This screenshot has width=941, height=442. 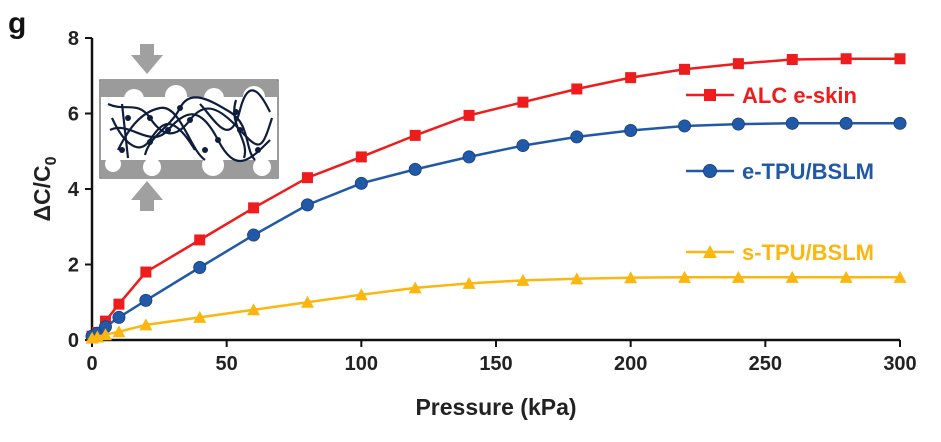 I want to click on y-axis-title: ΔC/C0, so click(x=44, y=188).